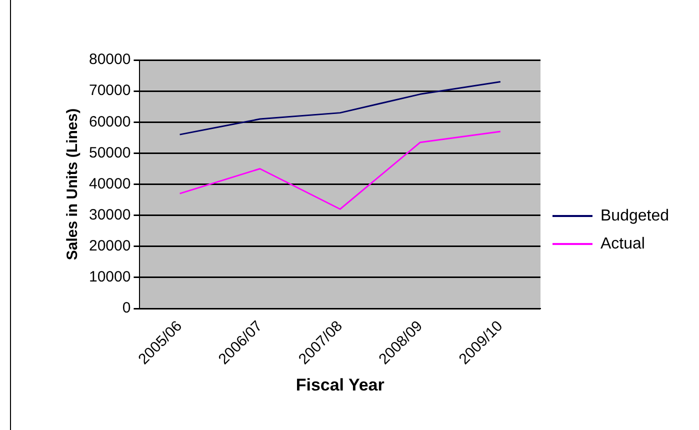 The height and width of the screenshot is (430, 699). What do you see at coordinates (635, 215) in the screenshot?
I see `legend-label: Budgeted` at bounding box center [635, 215].